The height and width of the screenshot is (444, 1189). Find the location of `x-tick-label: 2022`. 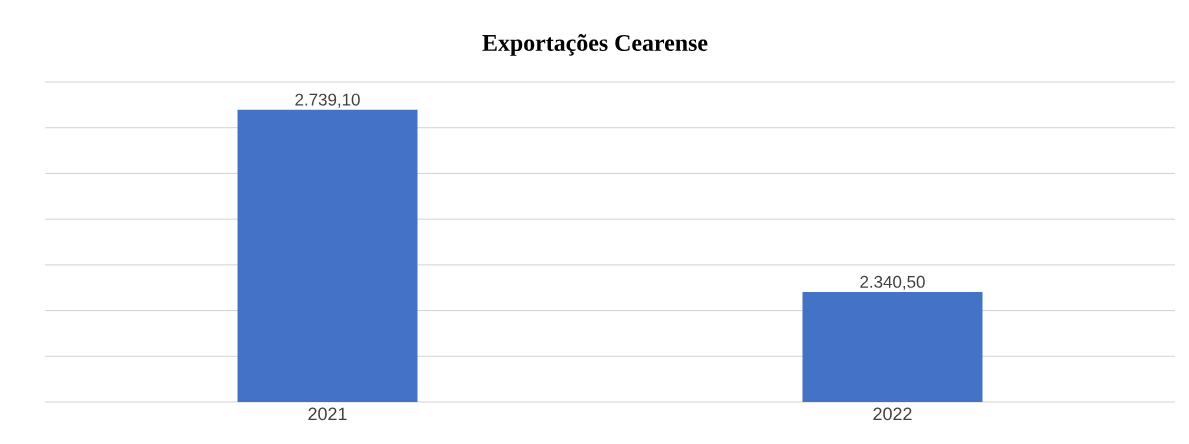

x-tick-label: 2022 is located at coordinates (892, 414).